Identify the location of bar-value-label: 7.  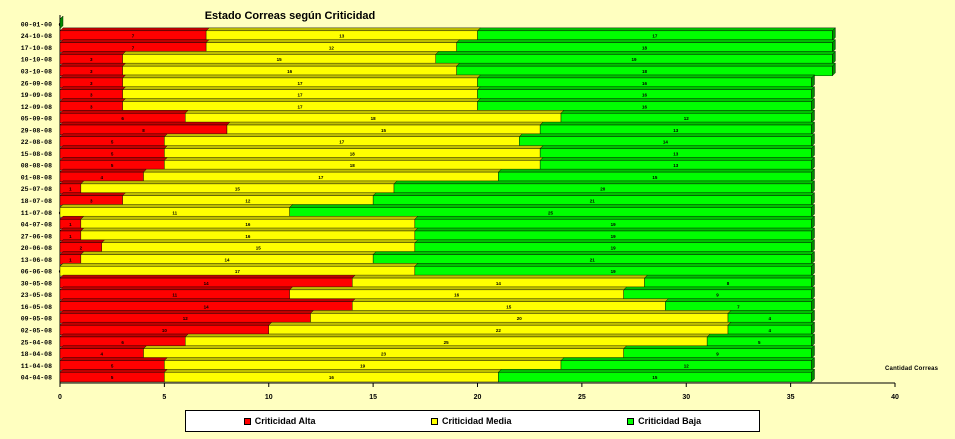
(133, 47).